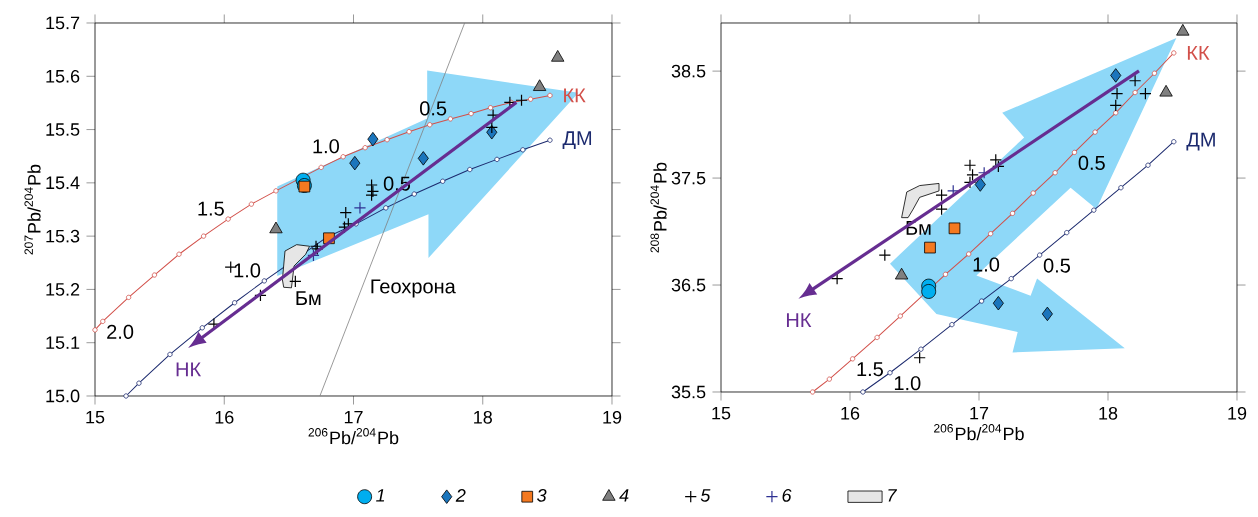  Describe the element at coordinates (380, 495) in the screenshot. I see `legend-label: 1` at that location.